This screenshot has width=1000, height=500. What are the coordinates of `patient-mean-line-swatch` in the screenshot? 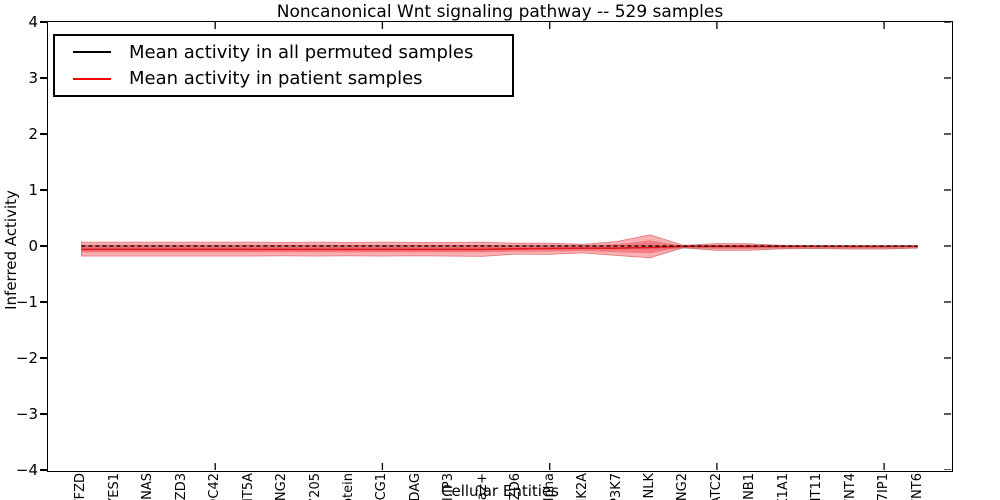 It's located at (92, 78).